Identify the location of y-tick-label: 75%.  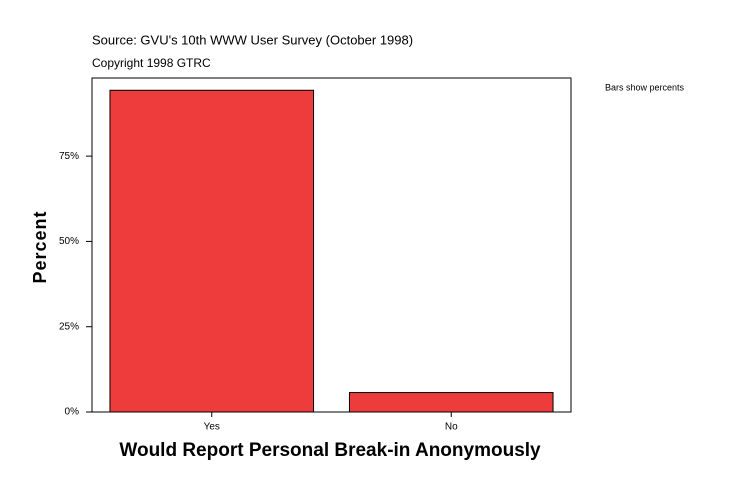
(69, 156).